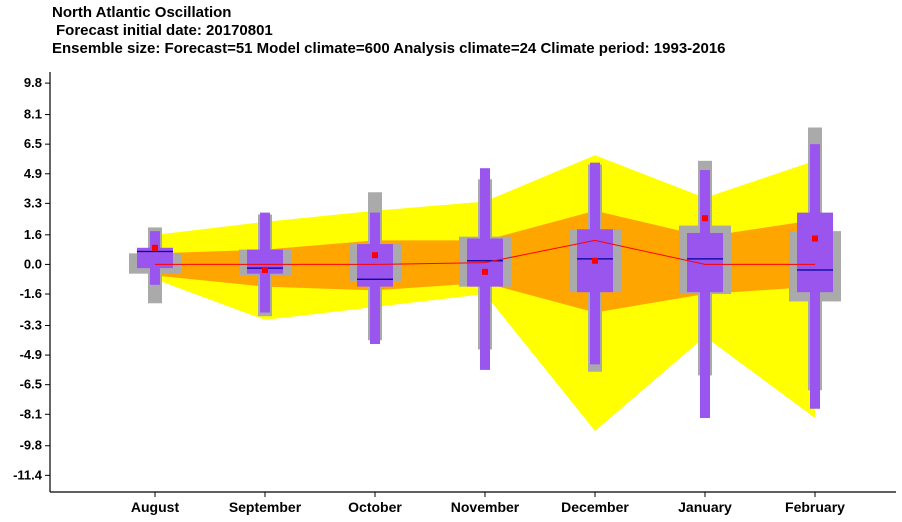  Describe the element at coordinates (28, 474) in the screenshot. I see `y-tick-label: -11.4` at that location.